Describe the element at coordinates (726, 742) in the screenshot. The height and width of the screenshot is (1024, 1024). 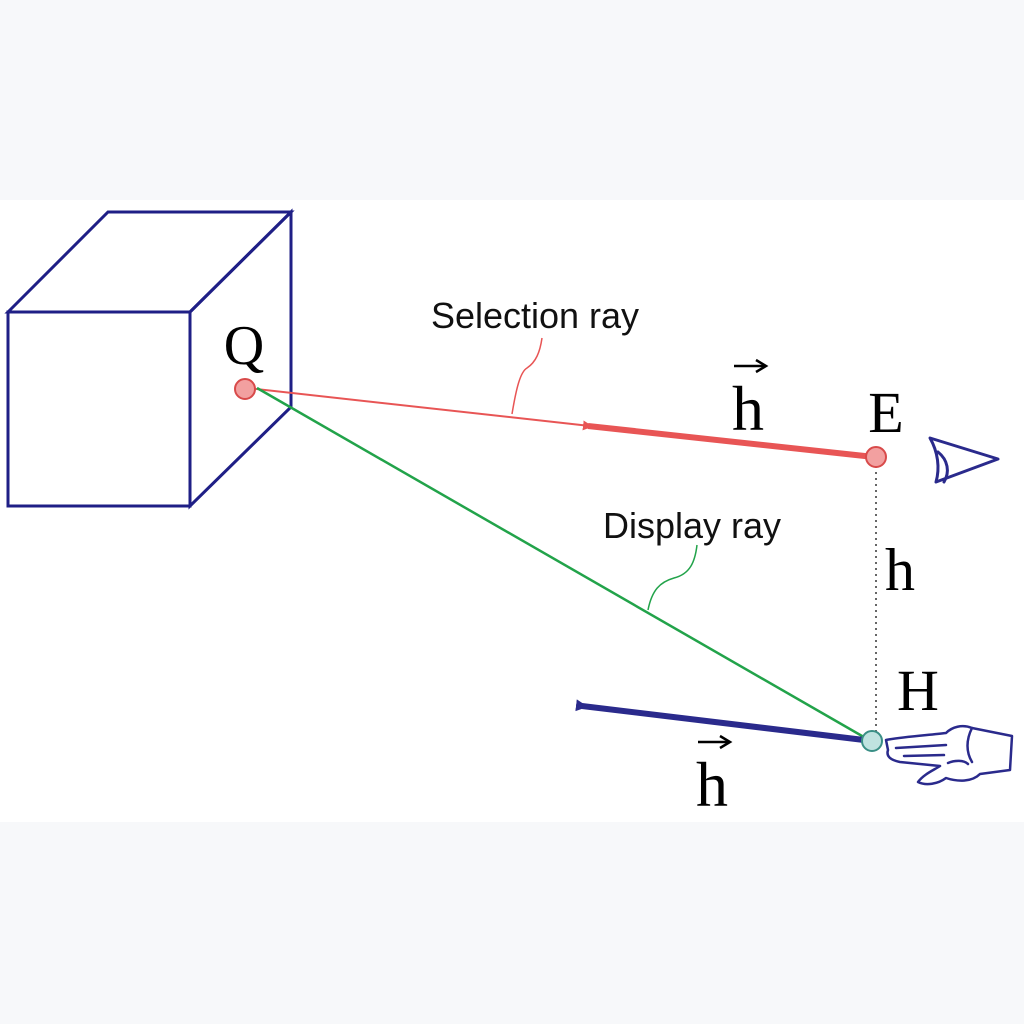
I see `vector-h-bottom-accent-head` at that location.